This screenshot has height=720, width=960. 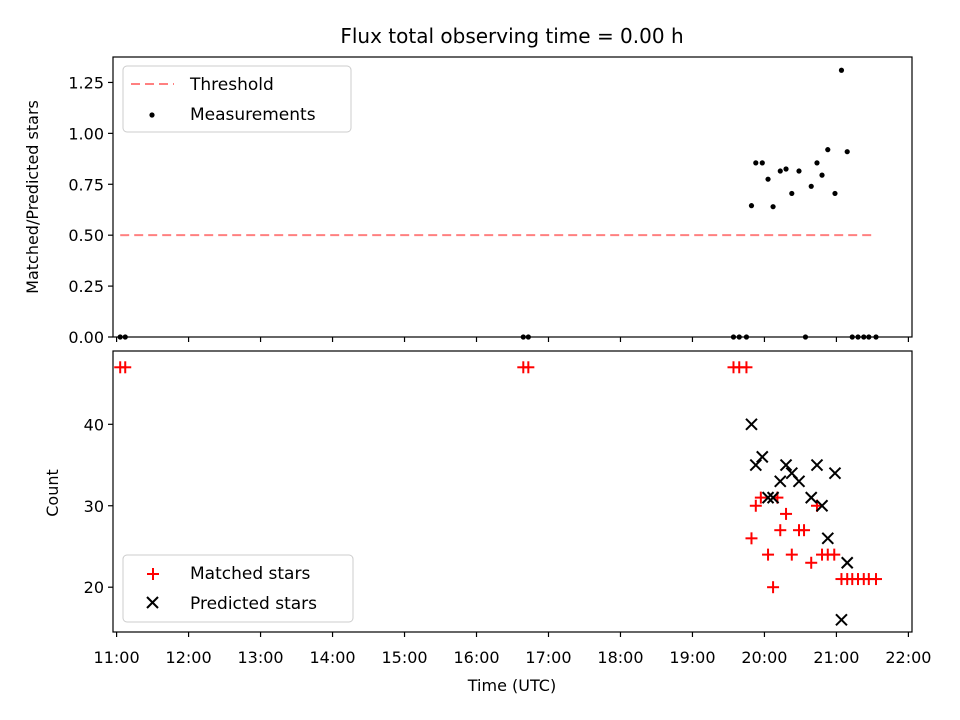 I want to click on bottom-y-axis-label: Count, so click(x=52, y=493).